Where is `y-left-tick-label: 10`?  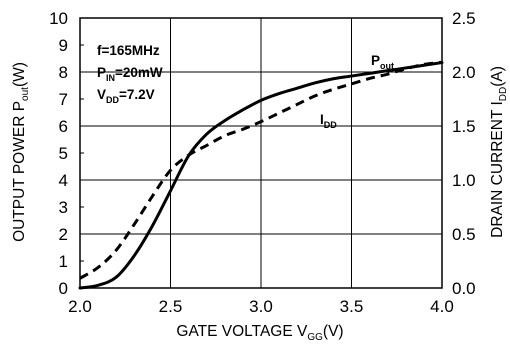 y-left-tick-label: 10 is located at coordinates (58, 18).